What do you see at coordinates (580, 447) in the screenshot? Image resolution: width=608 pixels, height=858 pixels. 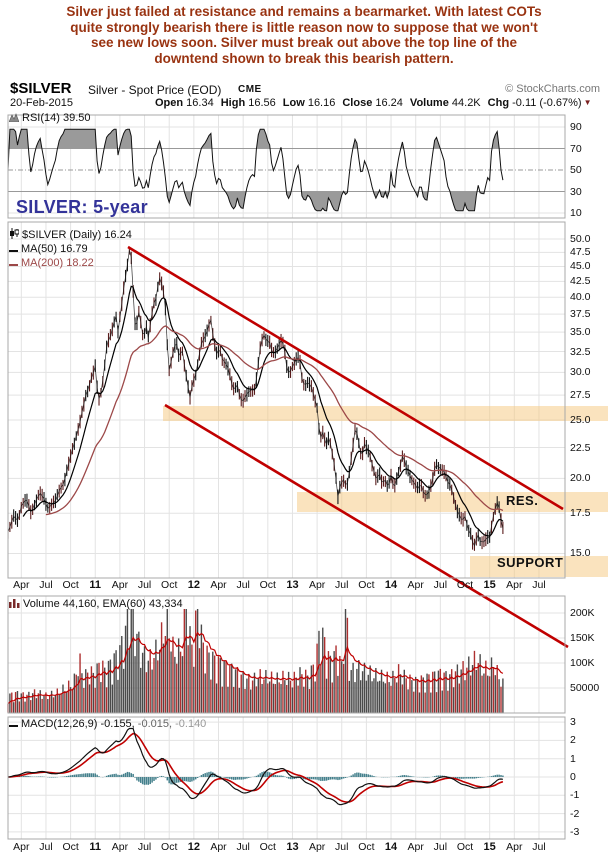 I see `price-axis-tick: 22.5` at bounding box center [580, 447].